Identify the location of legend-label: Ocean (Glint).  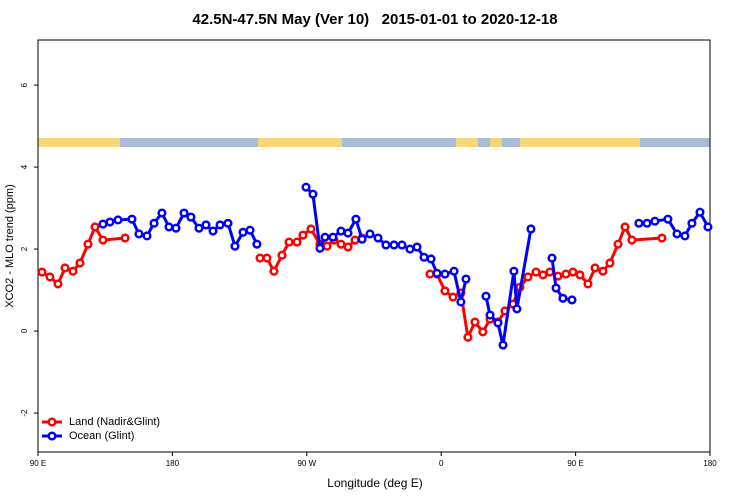
(101, 436).